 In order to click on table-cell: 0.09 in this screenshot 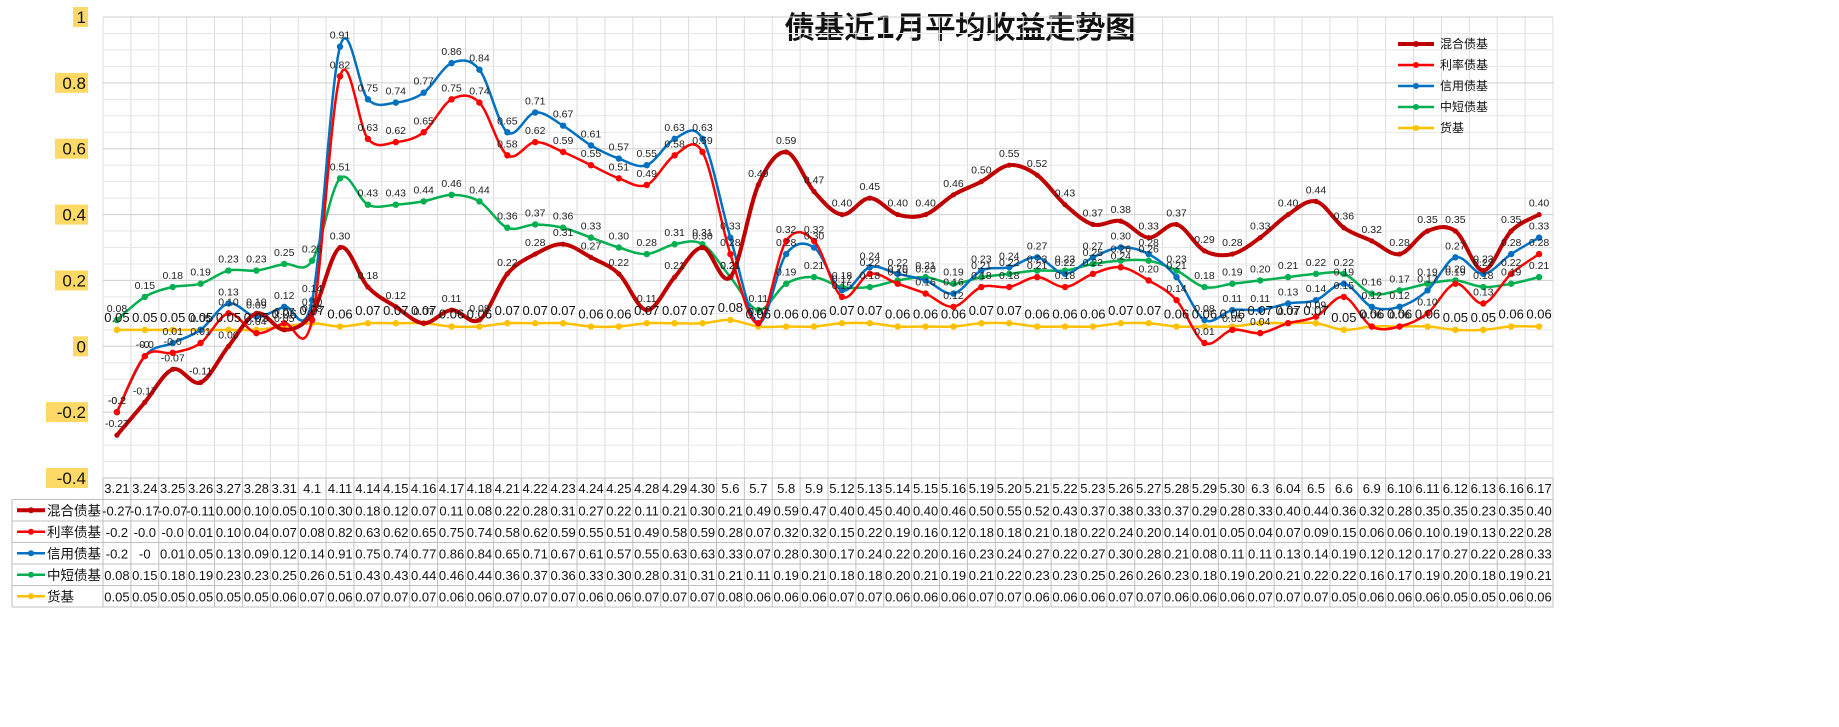, I will do `click(1315, 532)`.